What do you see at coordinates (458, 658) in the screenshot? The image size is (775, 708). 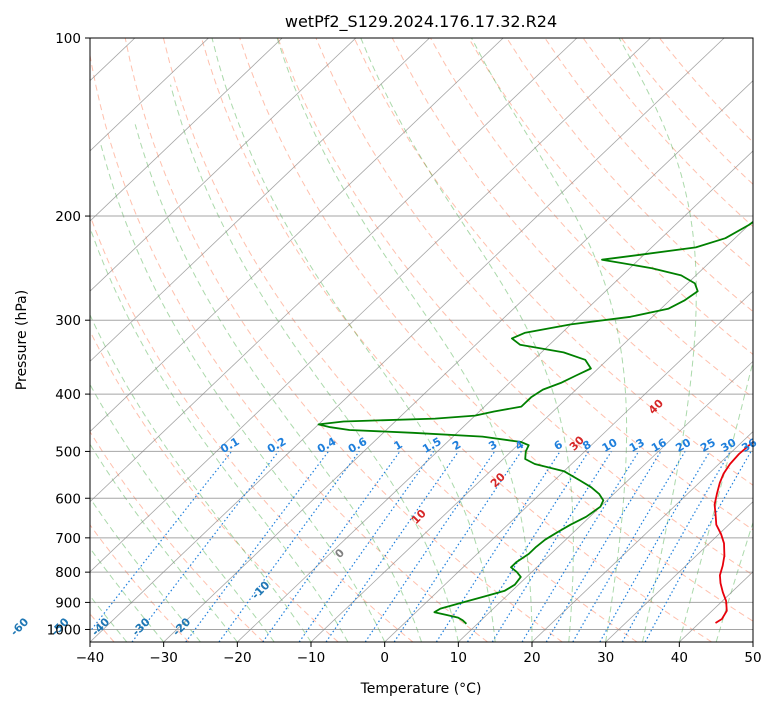 I see `x-tick-label: 10` at bounding box center [458, 658].